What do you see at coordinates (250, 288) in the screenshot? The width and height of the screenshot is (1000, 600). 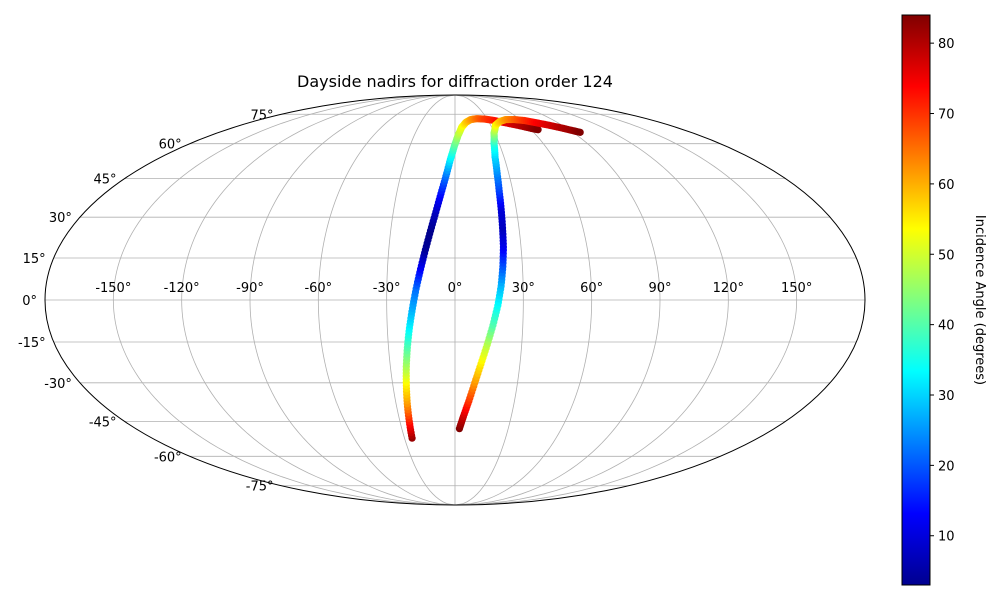 I see `lon-tick-label: -90°` at bounding box center [250, 288].